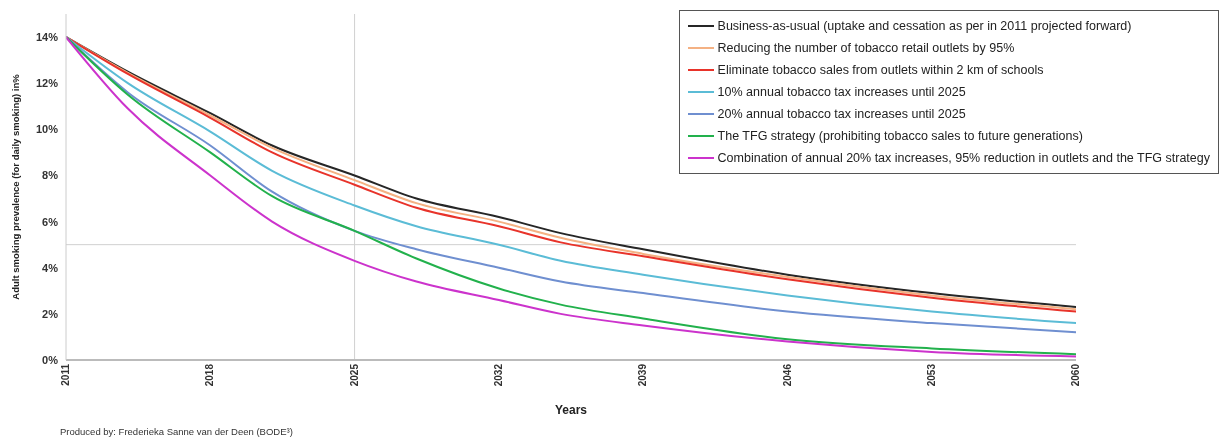 Image resolution: width=1231 pixels, height=439 pixels. What do you see at coordinates (66, 374) in the screenshot?
I see `x-tick-label: 2011` at bounding box center [66, 374].